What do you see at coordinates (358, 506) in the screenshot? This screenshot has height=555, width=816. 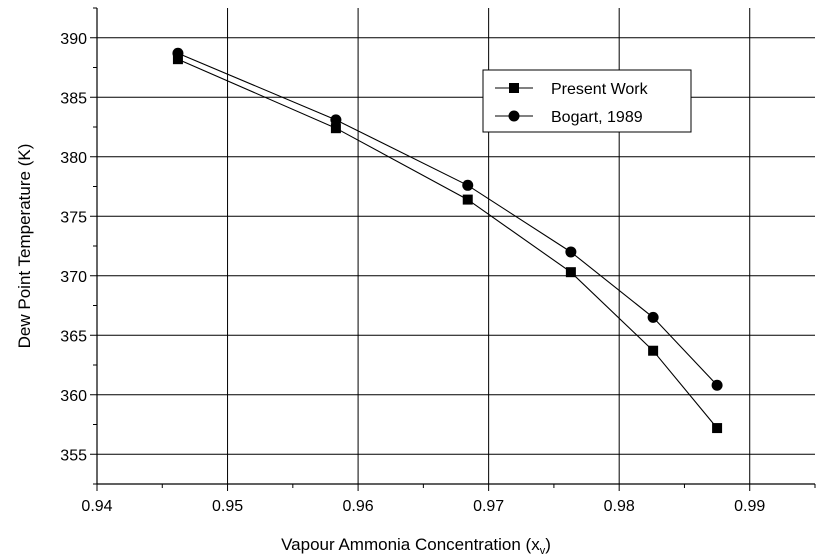 I see `x-tick-label: 0.96` at bounding box center [358, 506].